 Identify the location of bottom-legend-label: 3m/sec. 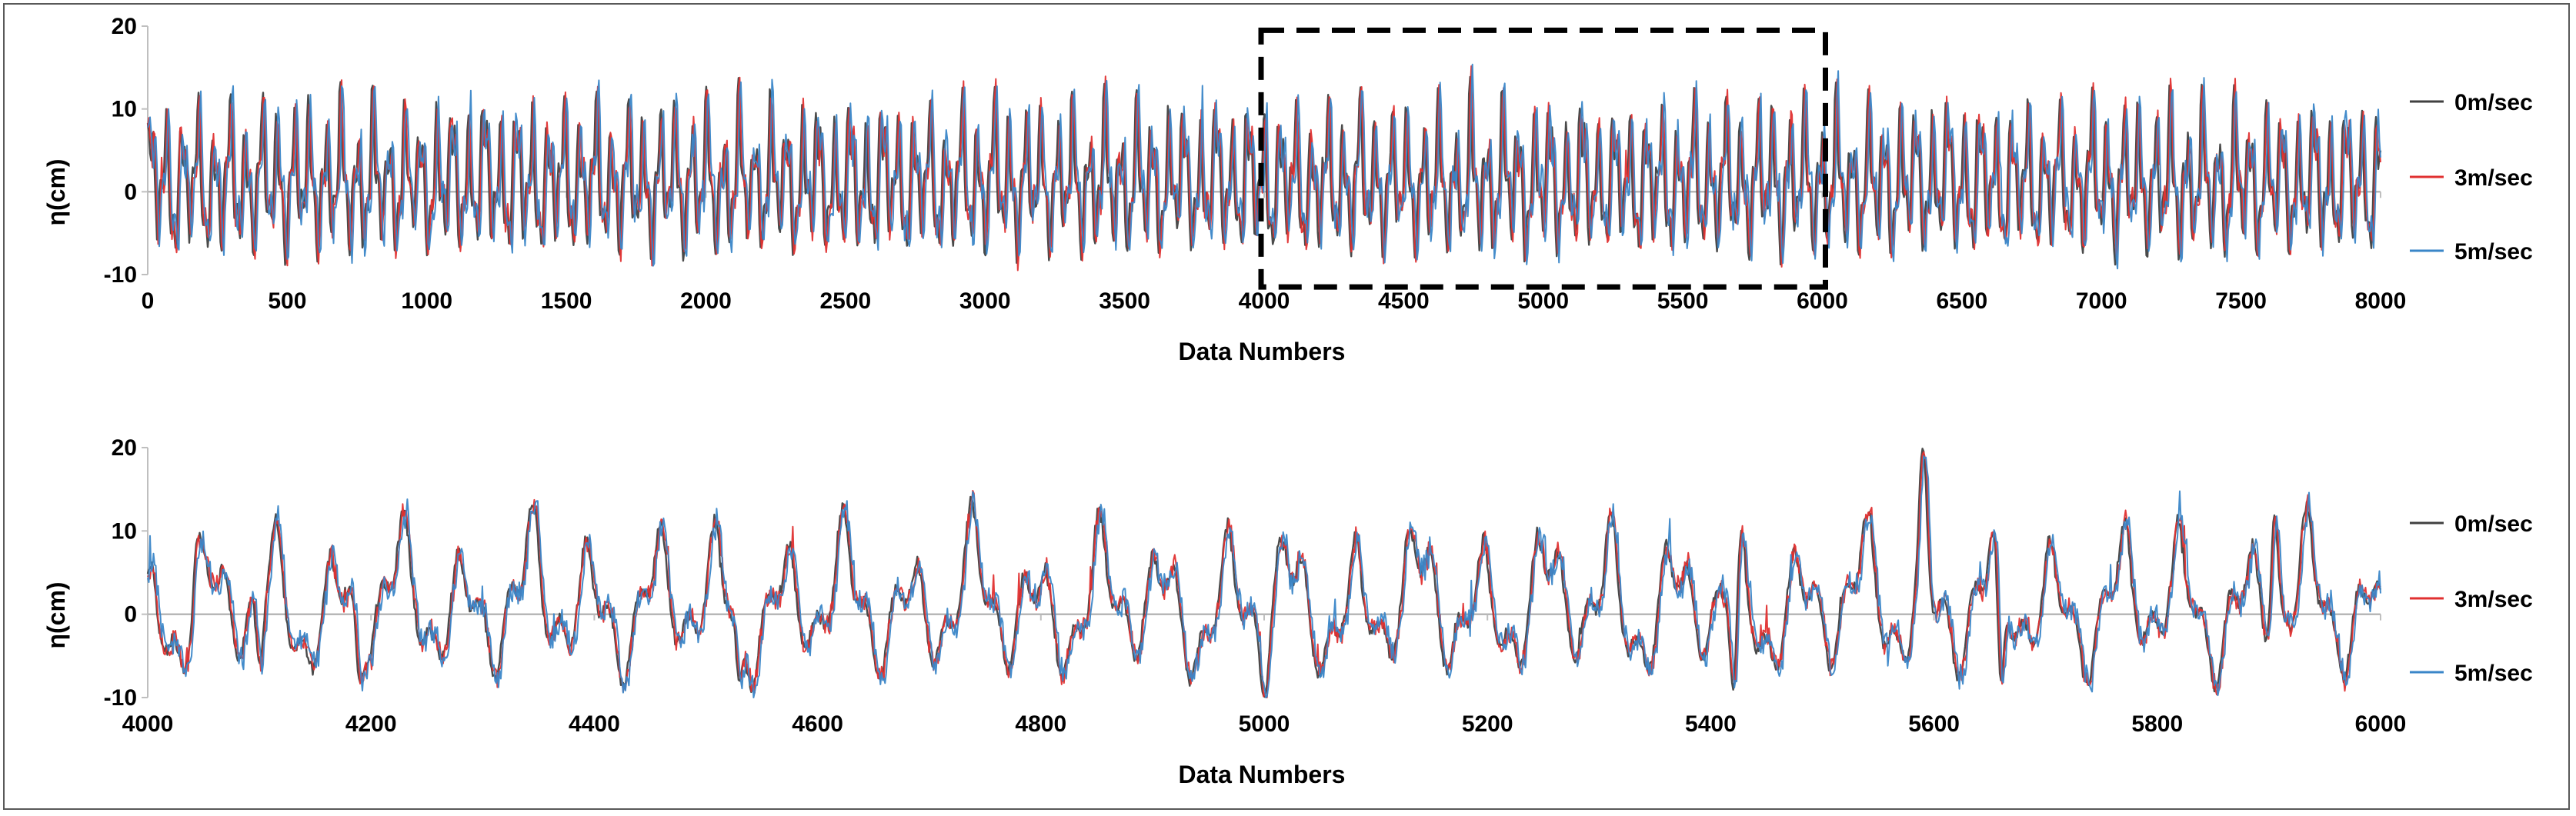
(2493, 600).